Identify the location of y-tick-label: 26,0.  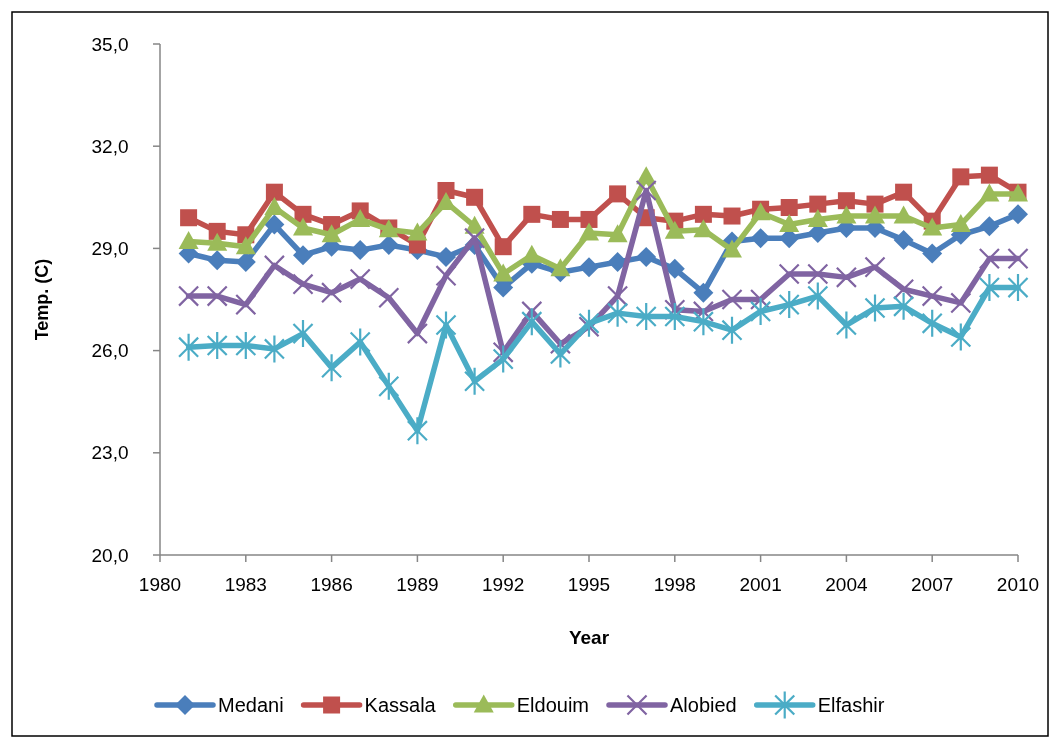
(110, 351).